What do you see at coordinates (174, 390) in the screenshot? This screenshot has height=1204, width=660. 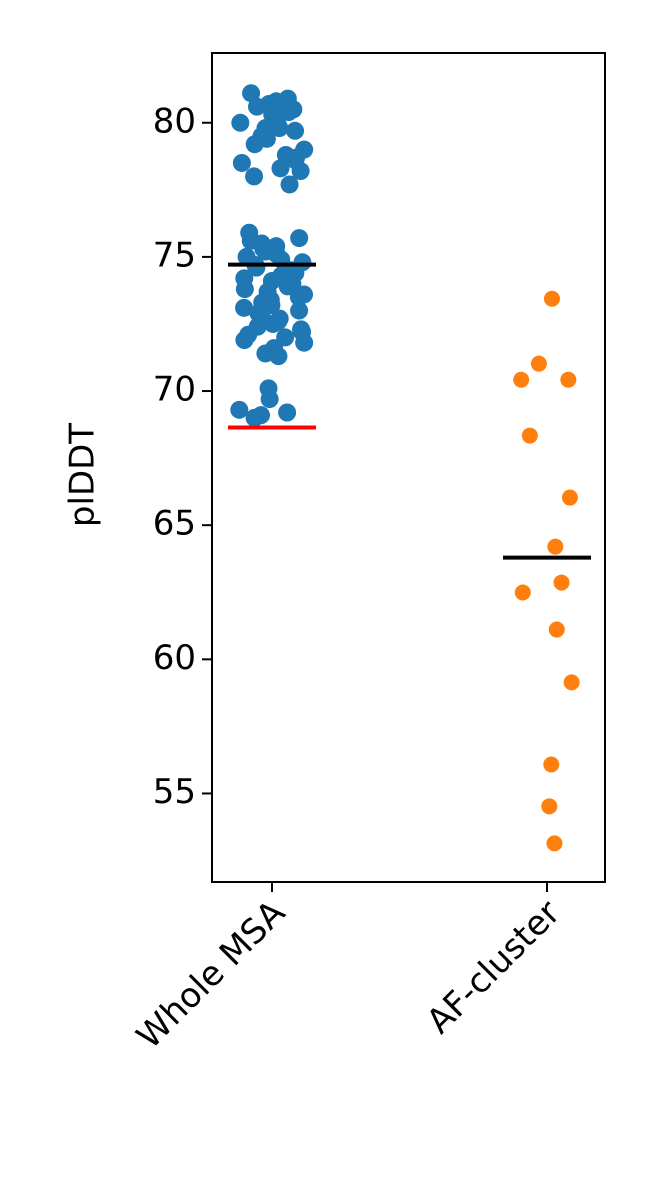 I see `y-tick-label: 70` at bounding box center [174, 390].